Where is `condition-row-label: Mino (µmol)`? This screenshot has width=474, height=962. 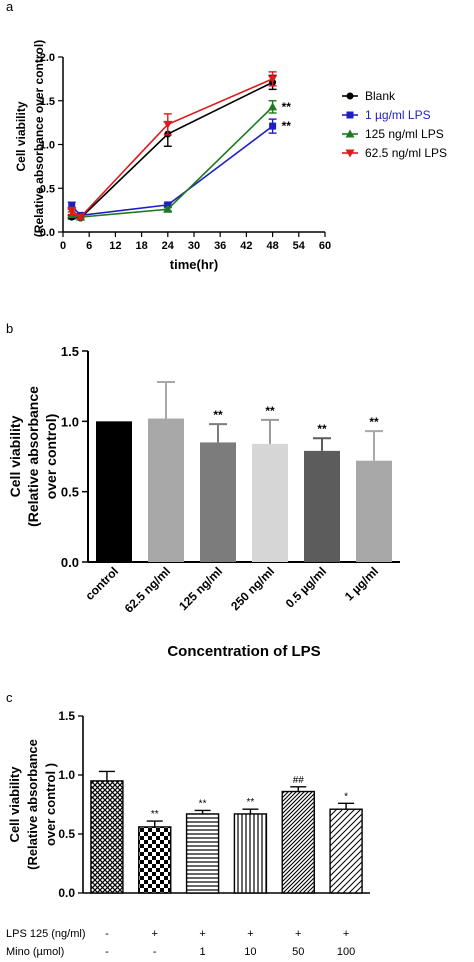
condition-row-label: Mino (µmol) is located at coordinates (35, 952).